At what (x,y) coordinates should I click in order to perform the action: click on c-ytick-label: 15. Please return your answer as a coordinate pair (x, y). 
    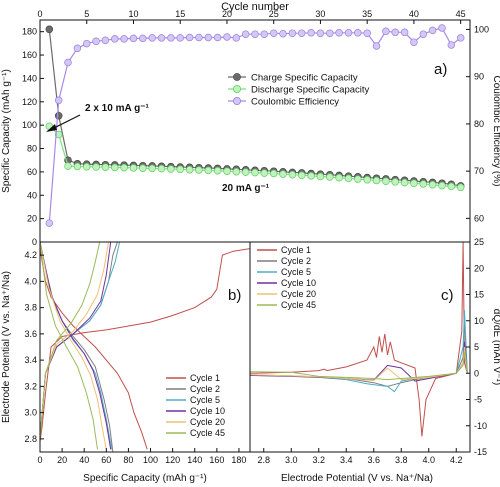
    Looking at the image, I should click on (479, 295).